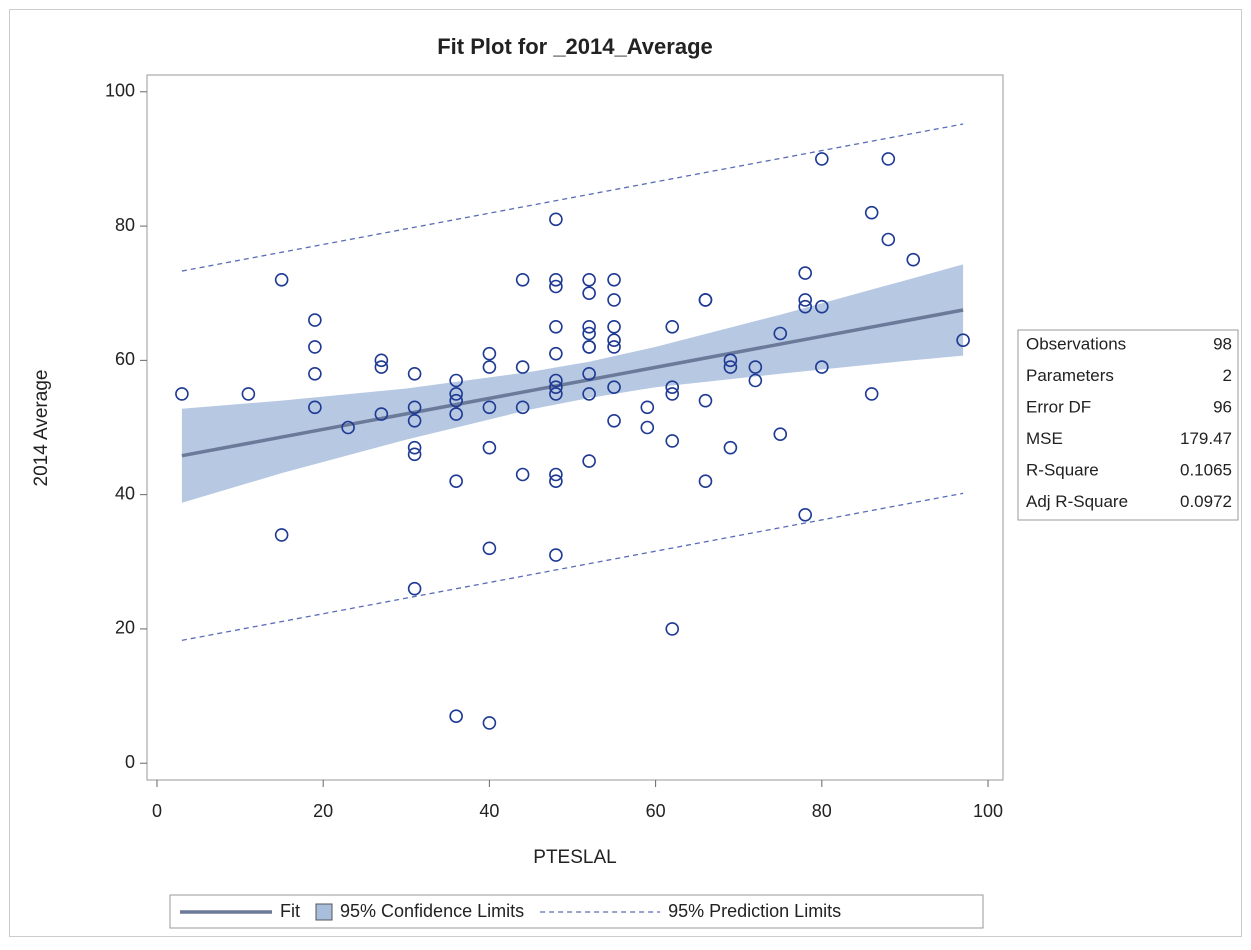  What do you see at coordinates (489, 811) in the screenshot?
I see `x-tick-label: 40` at bounding box center [489, 811].